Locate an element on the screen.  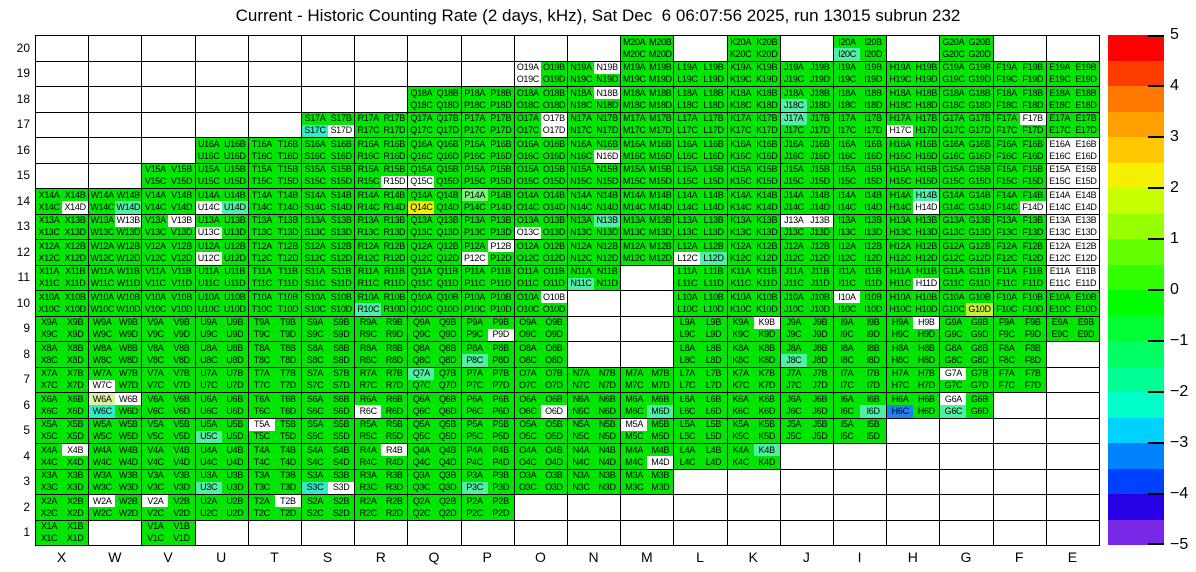
channel-cell: S6D is located at coordinates (341, 411).